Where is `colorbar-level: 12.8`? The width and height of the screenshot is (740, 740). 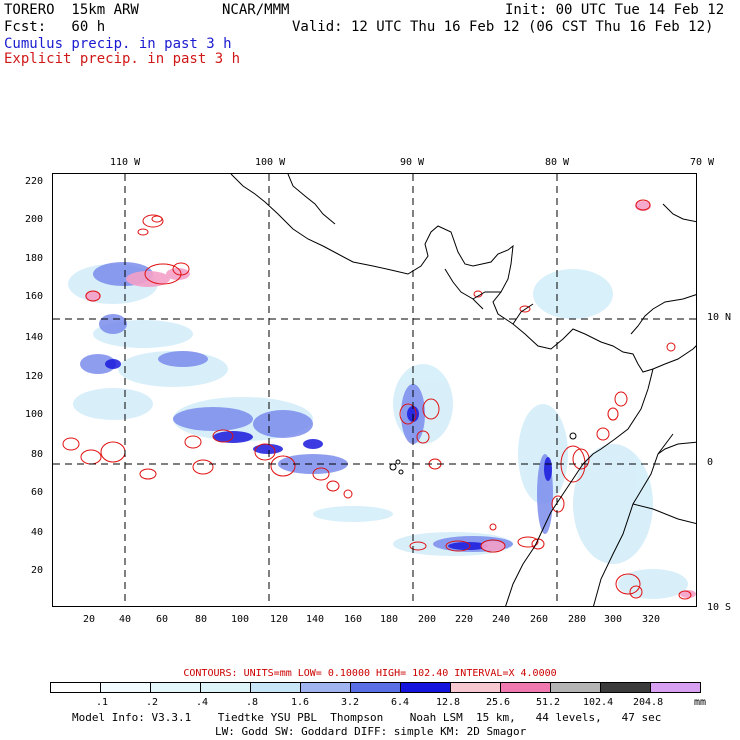
colorbar-level: 12.8 is located at coordinates (448, 702).